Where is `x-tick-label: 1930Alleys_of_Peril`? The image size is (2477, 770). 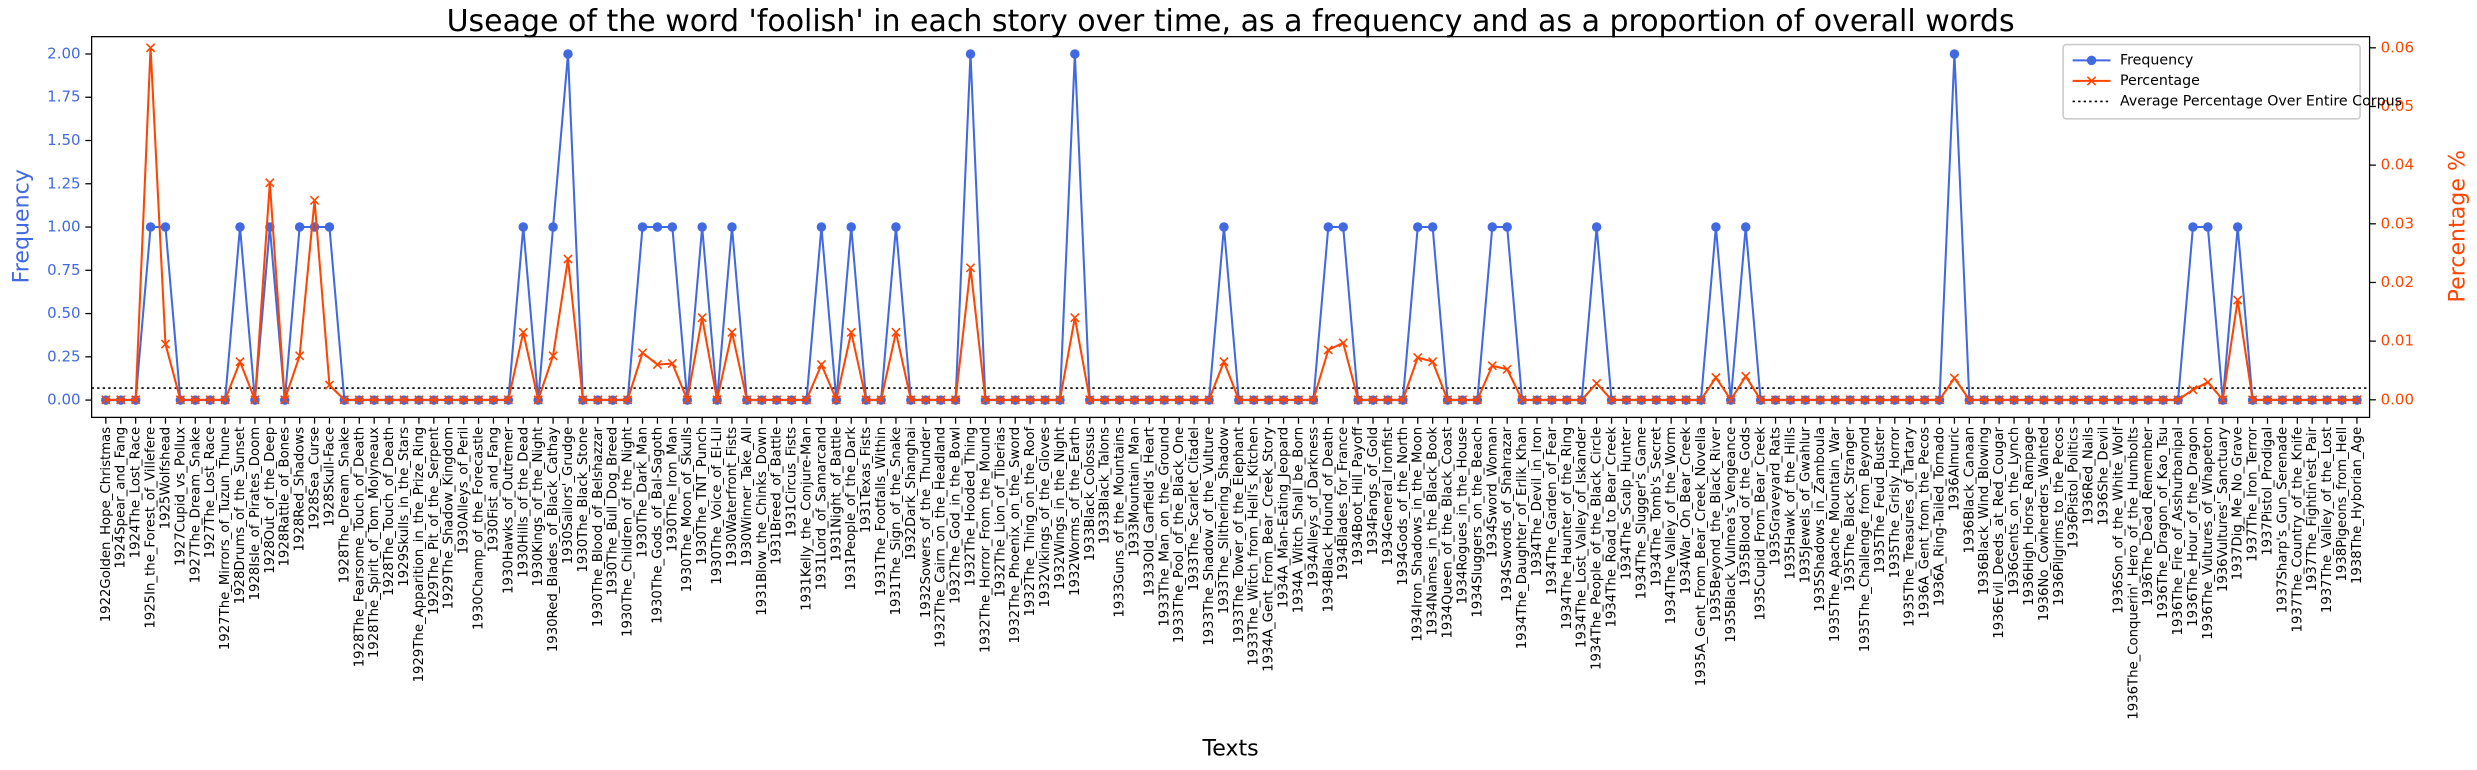 x-tick-label: 1930Alleys_of_Peril is located at coordinates (464, 491).